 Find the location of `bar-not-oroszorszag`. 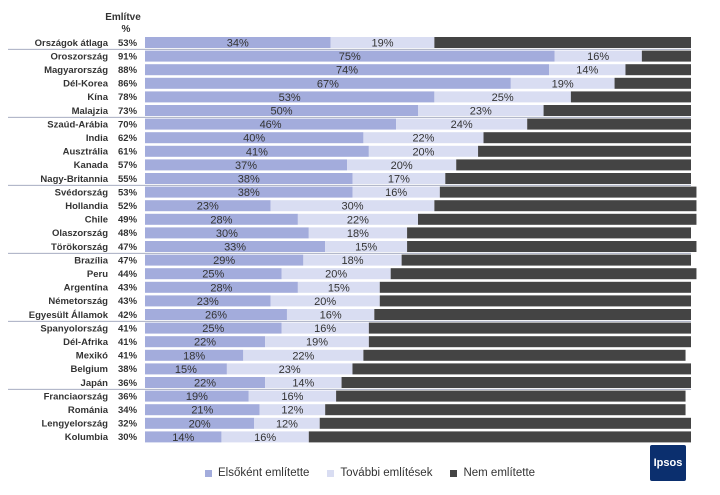

bar-not-oroszorszag is located at coordinates (666, 56).